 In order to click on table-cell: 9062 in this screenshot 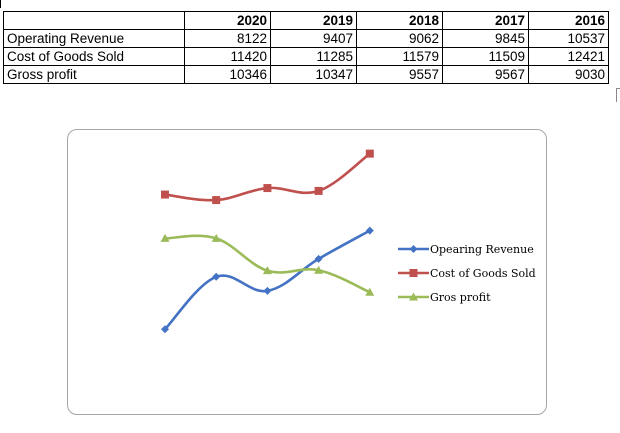, I will do `click(399, 38)`.